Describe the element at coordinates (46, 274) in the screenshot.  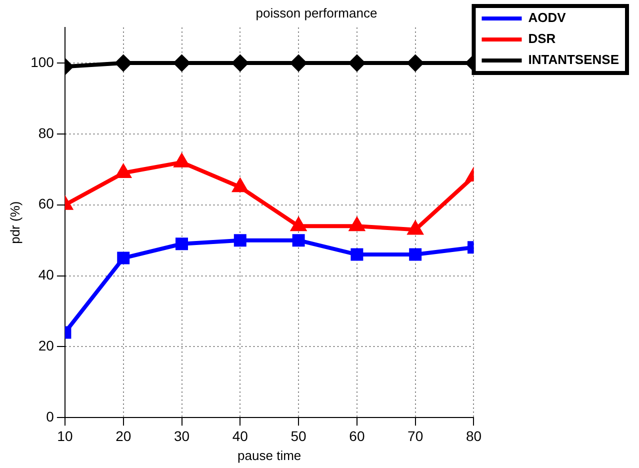
I see `y-tick-label: 40` at that location.